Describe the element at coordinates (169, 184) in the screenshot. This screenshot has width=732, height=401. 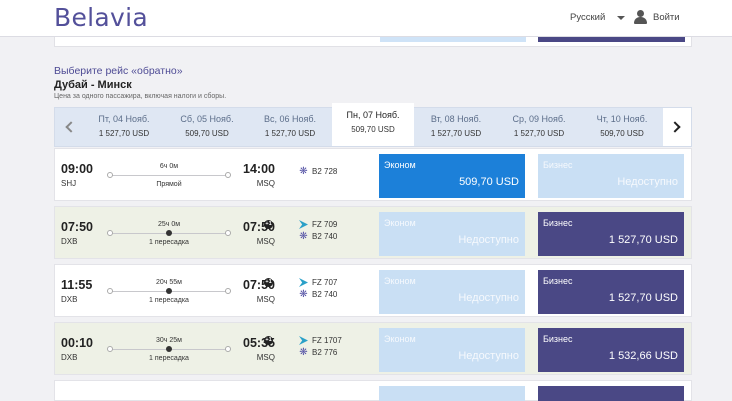
I see `stops-label: Прямой` at that location.